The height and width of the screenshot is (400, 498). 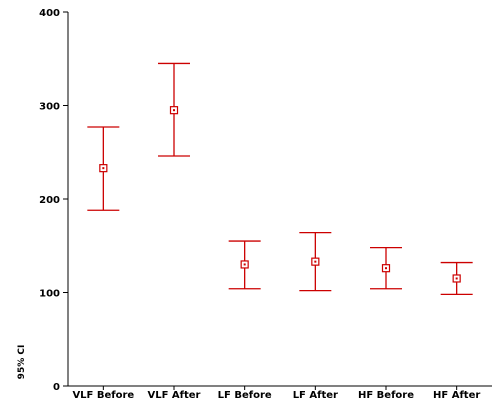 I want to click on x-tick-label: HF Before, so click(x=386, y=395).